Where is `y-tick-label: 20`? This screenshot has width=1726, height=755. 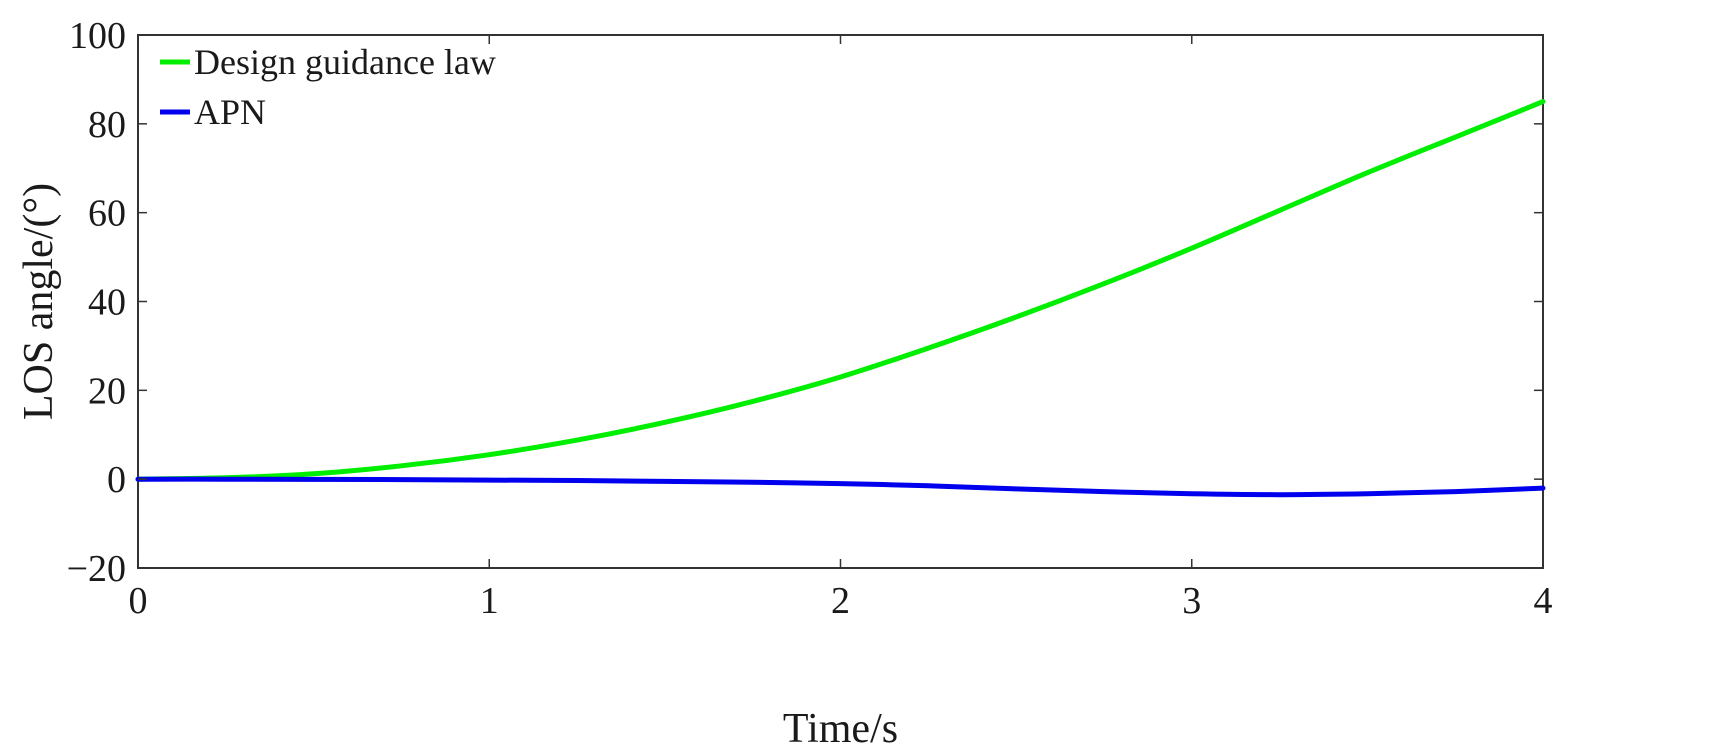 y-tick-label: 20 is located at coordinates (107, 391).